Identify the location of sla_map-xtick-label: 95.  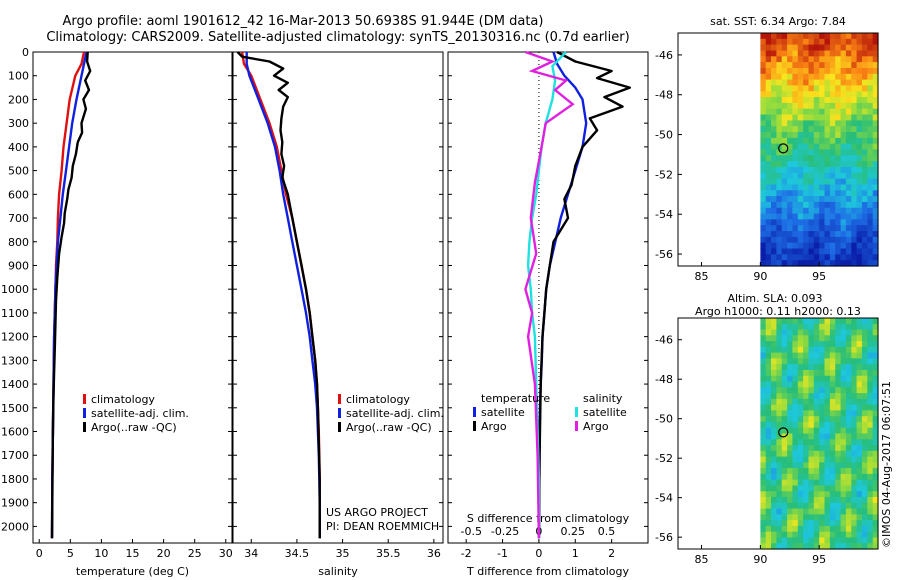
(819, 559).